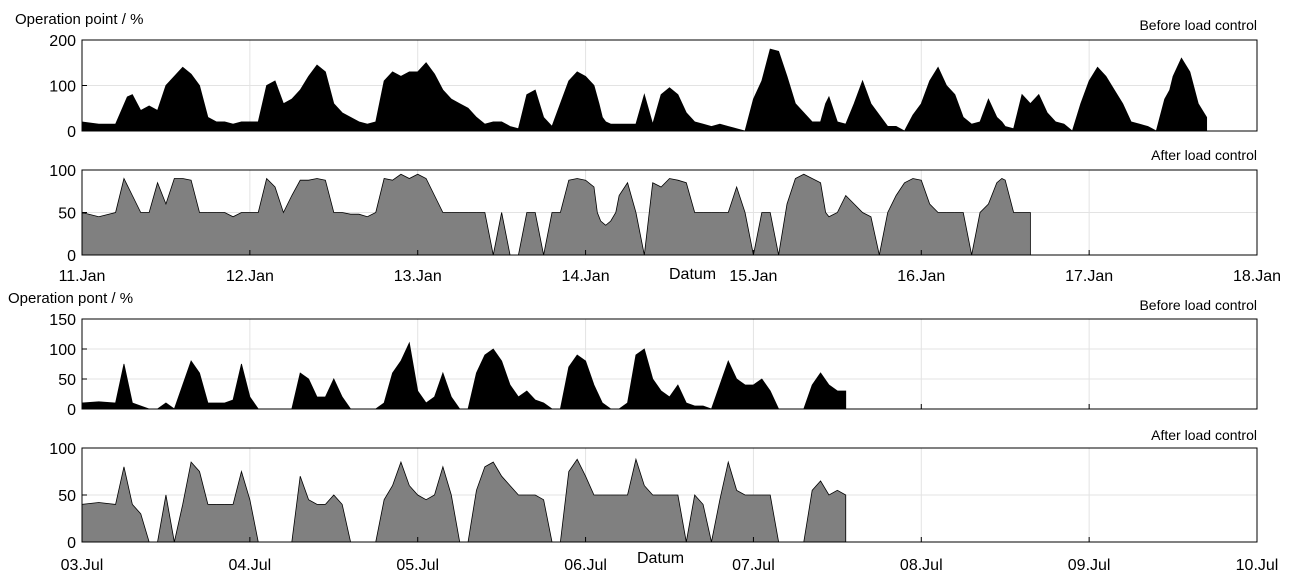 The height and width of the screenshot is (573, 1294). I want to click on x-tick-label: 06.Jul, so click(585, 565).